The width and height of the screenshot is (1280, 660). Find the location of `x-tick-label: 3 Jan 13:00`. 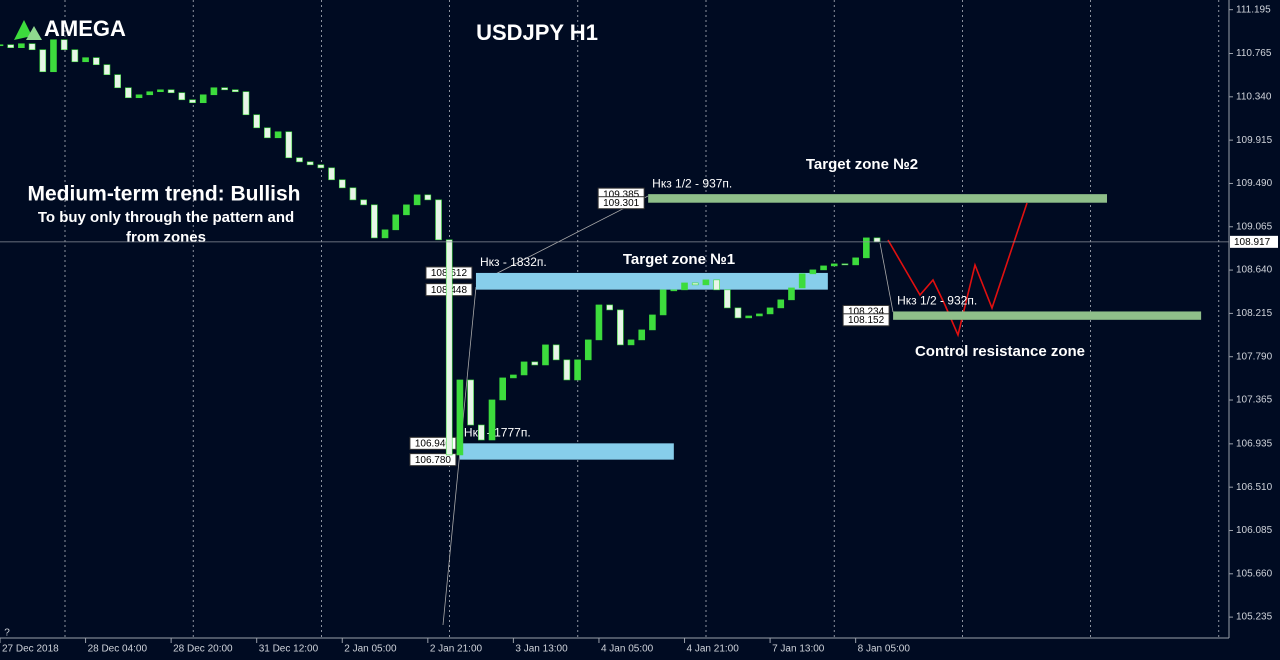

x-tick-label: 3 Jan 13:00 is located at coordinates (541, 649).